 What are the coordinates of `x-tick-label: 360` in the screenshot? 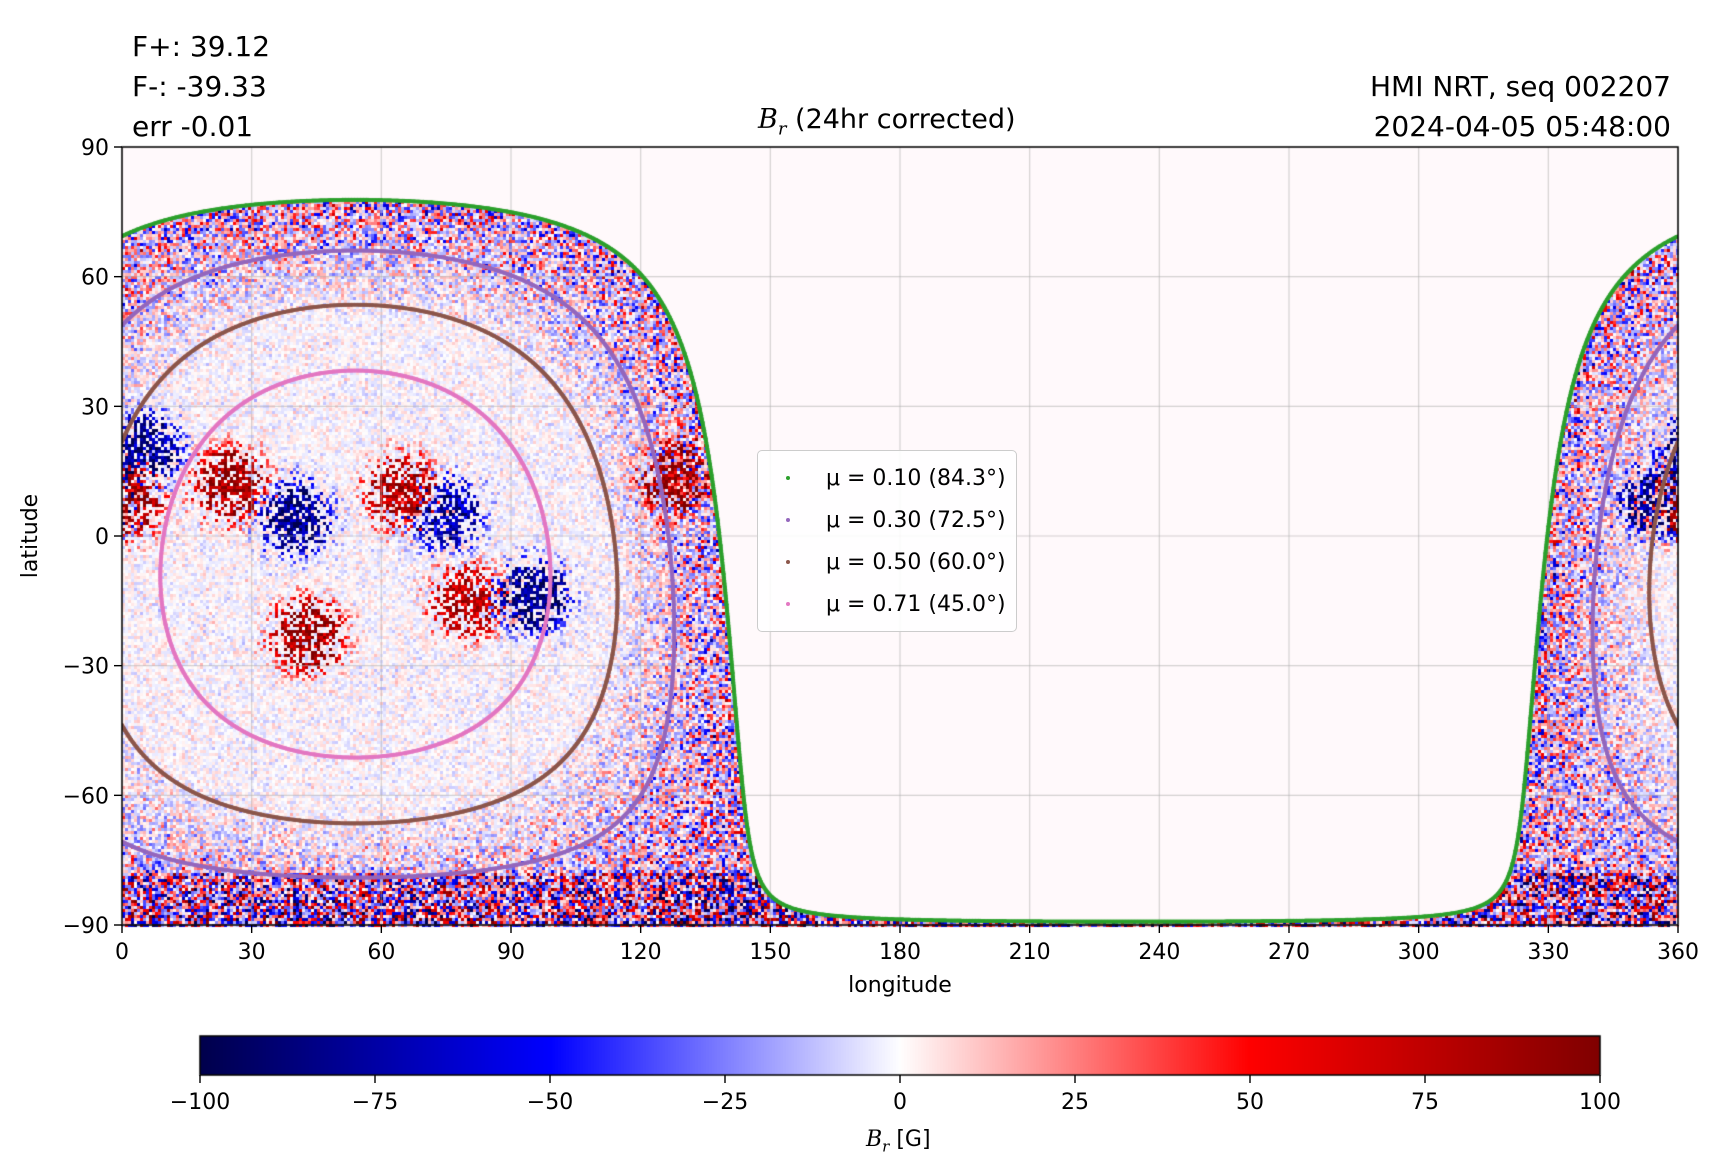 It's located at (1678, 952).